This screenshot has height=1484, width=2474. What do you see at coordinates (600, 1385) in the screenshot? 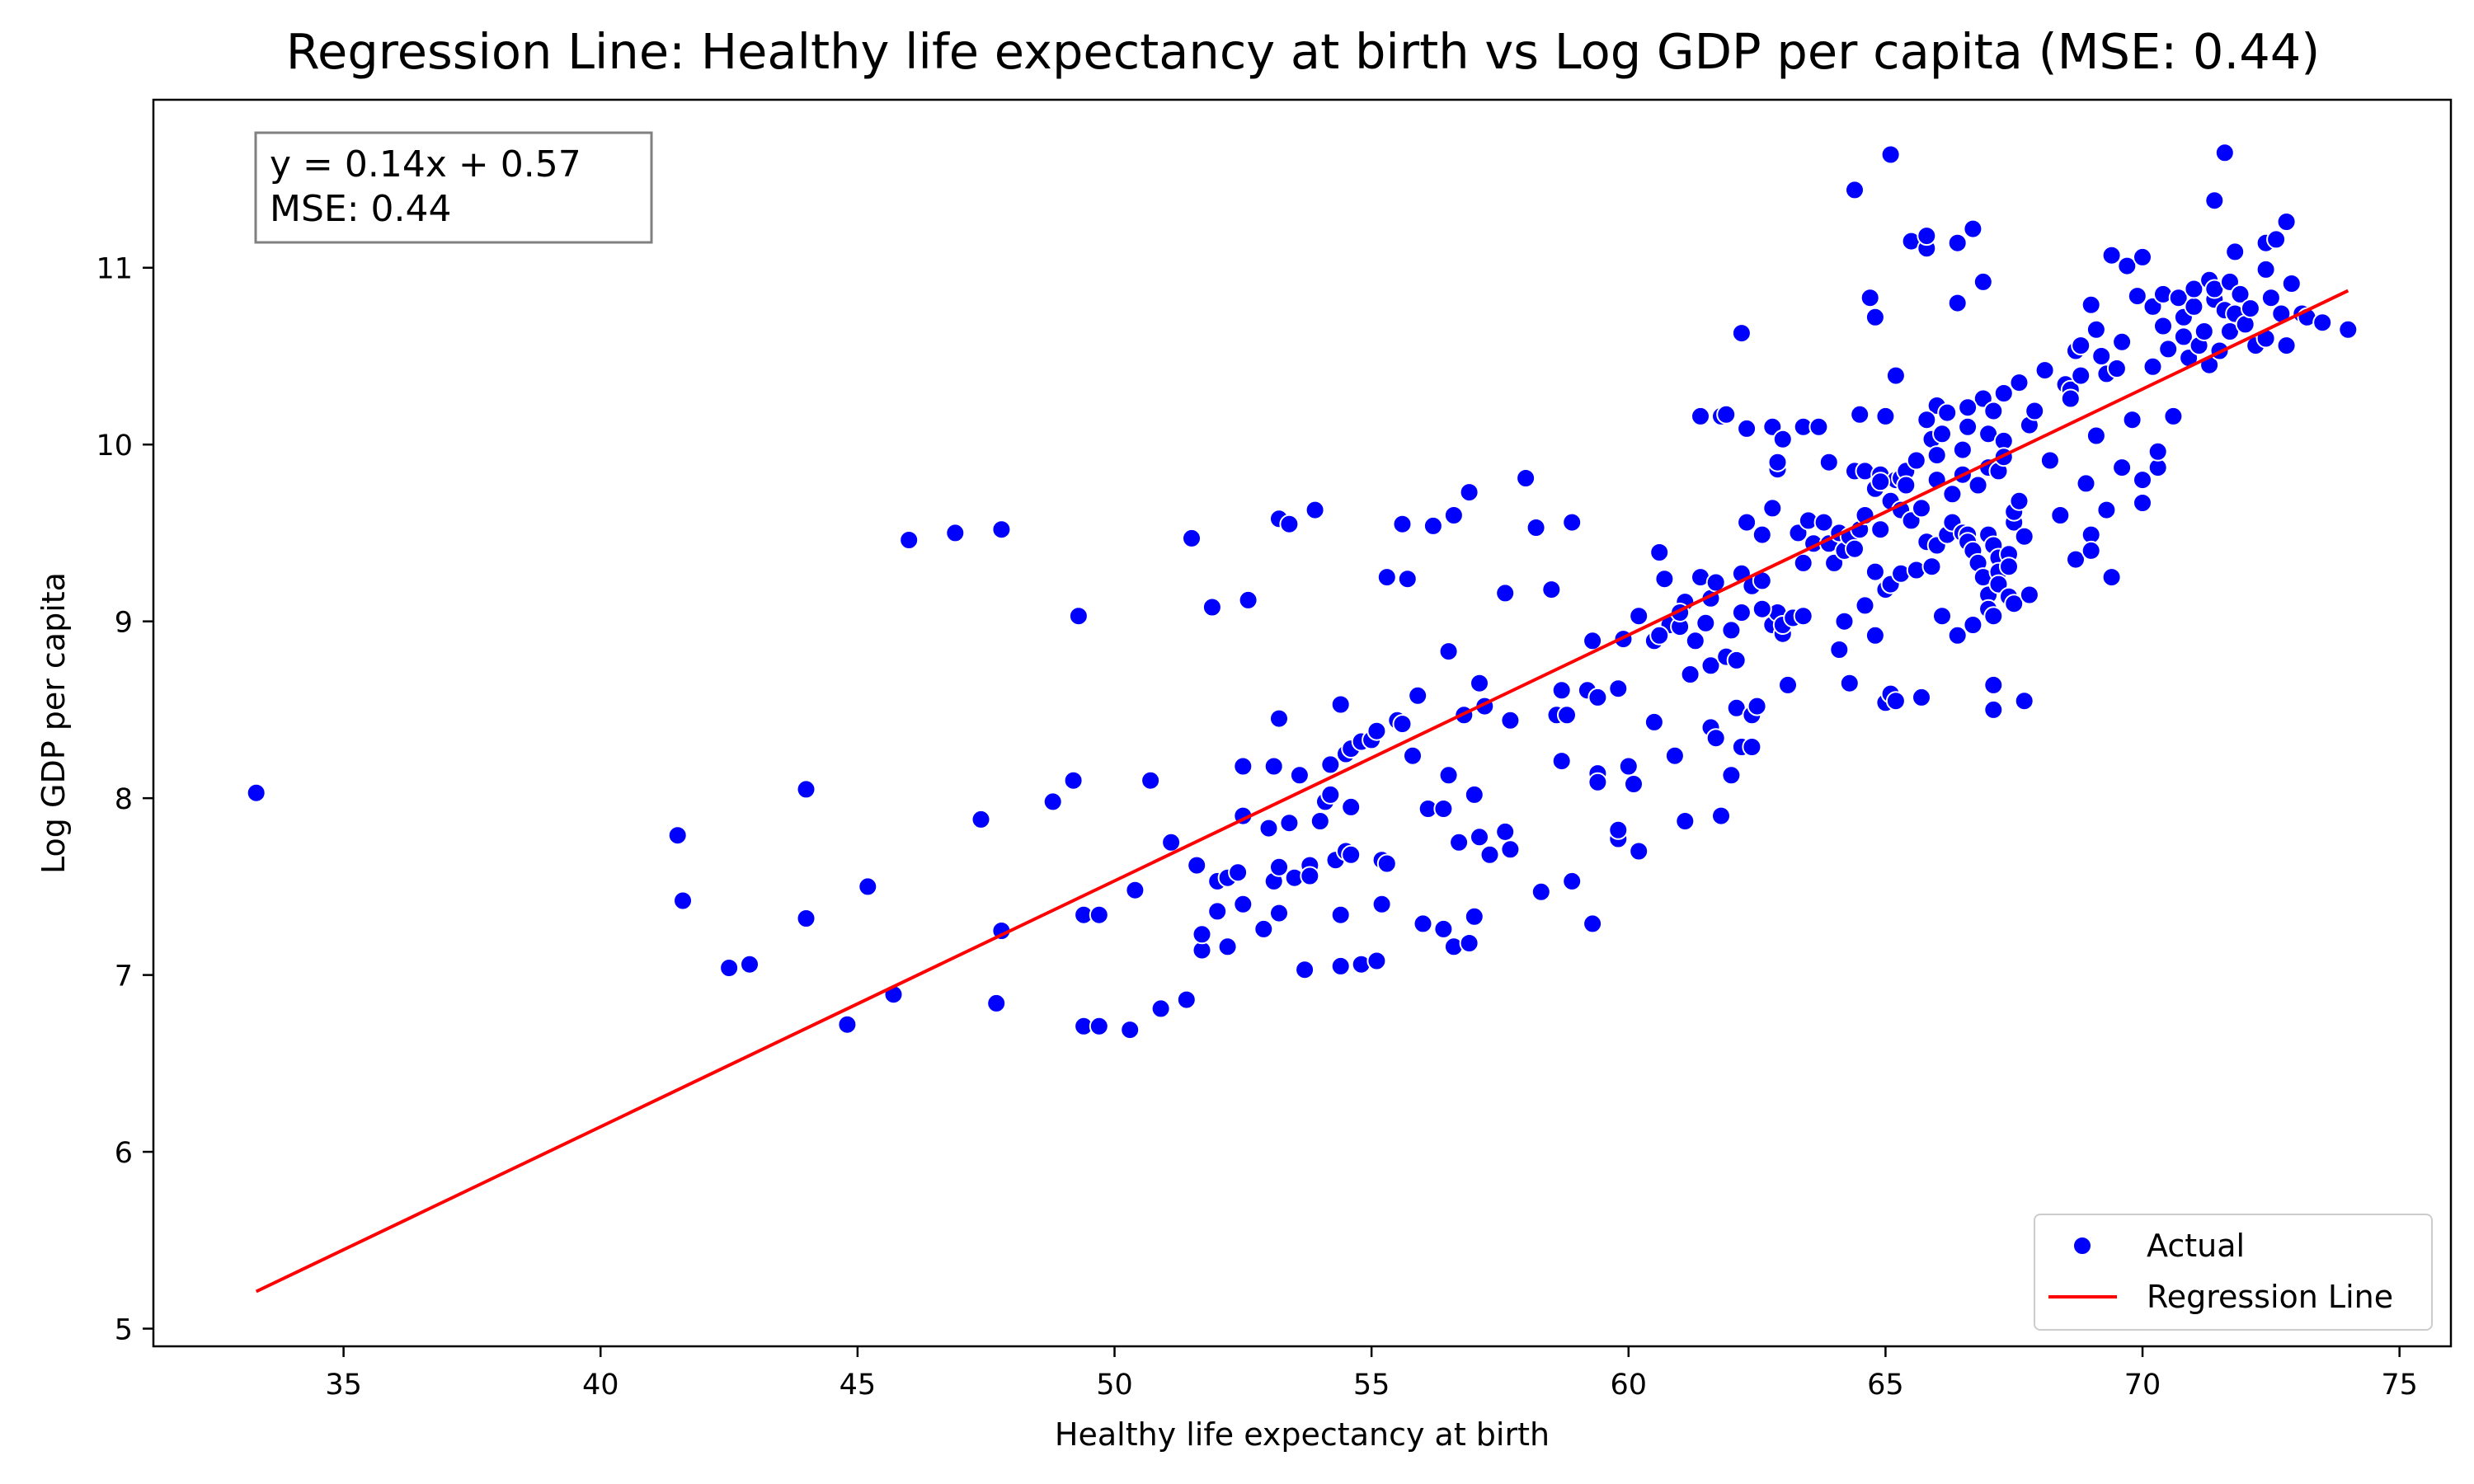
I see `x-tick-label: 40` at bounding box center [600, 1385].